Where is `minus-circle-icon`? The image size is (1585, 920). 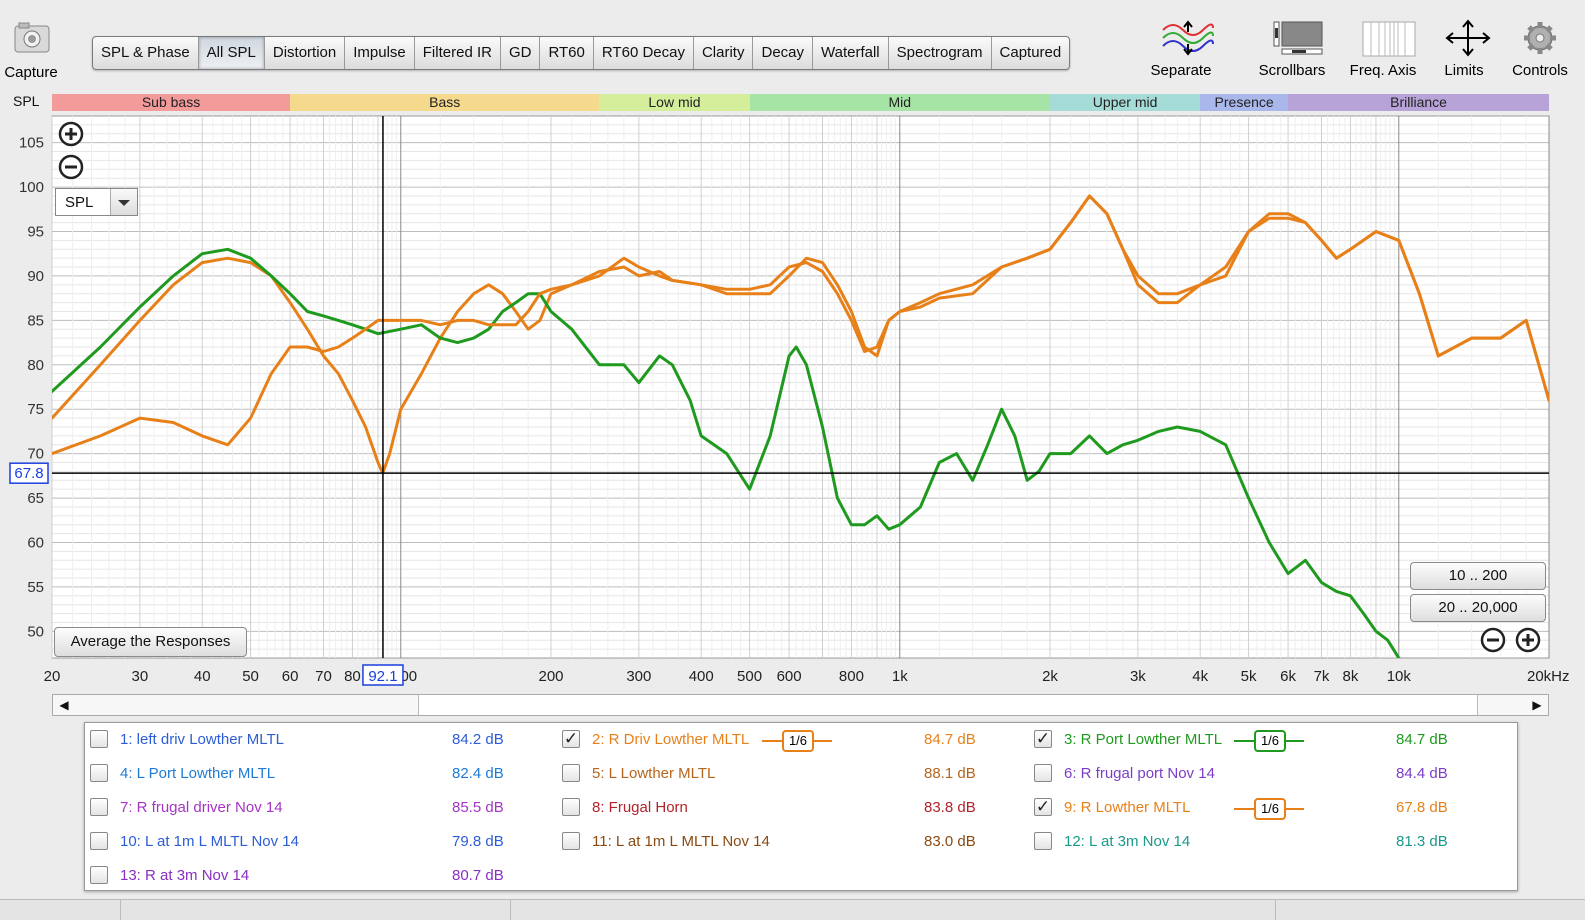
minus-circle-icon is located at coordinates (71, 167).